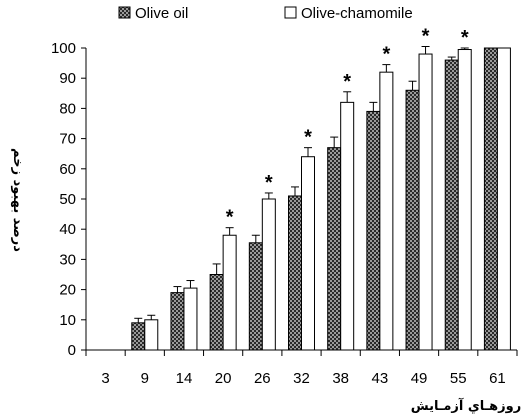 Image resolution: width=531 pixels, height=416 pixels. What do you see at coordinates (466, 405) in the screenshot?
I see `x-axis-title: روزهـاي آزمـايش` at bounding box center [466, 405].